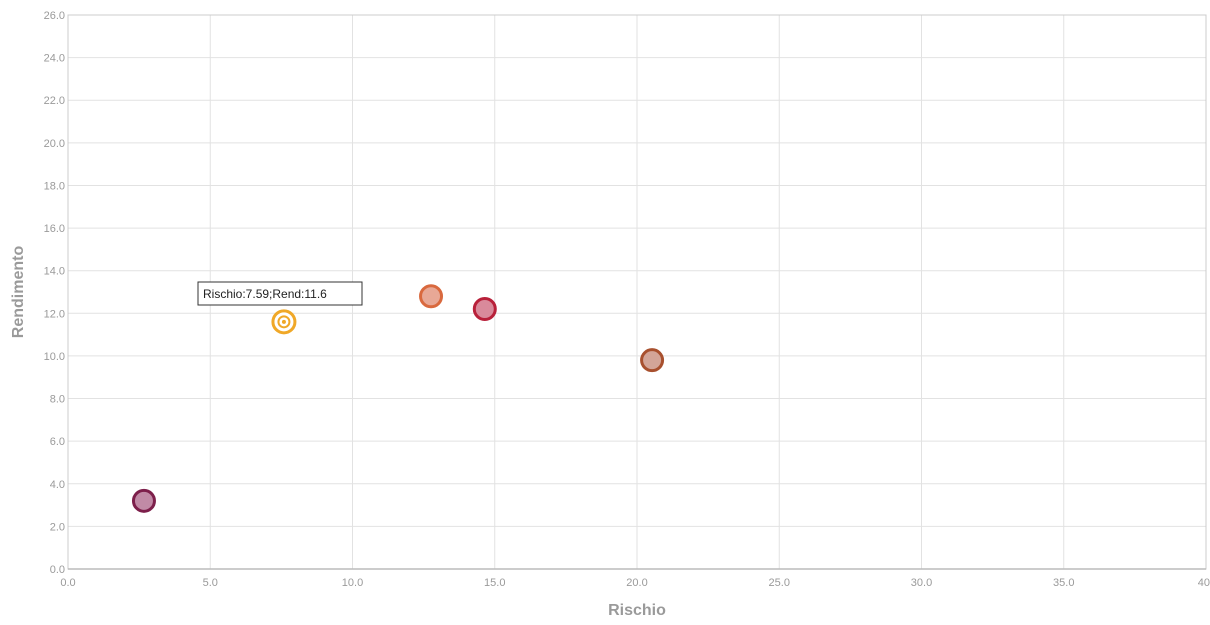  I want to click on y-axis-title: Rendimento, so click(18, 292).